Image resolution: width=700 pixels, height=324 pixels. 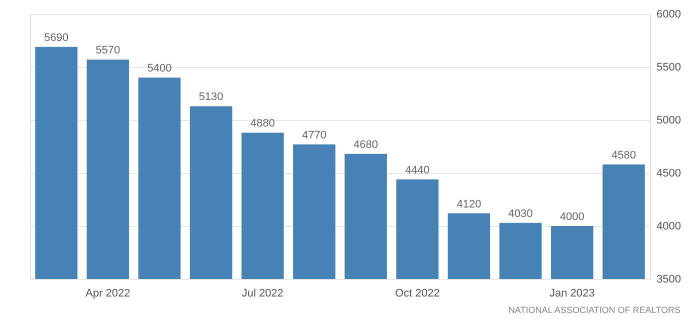 What do you see at coordinates (56, 38) in the screenshot?
I see `data-label: 5690` at bounding box center [56, 38].